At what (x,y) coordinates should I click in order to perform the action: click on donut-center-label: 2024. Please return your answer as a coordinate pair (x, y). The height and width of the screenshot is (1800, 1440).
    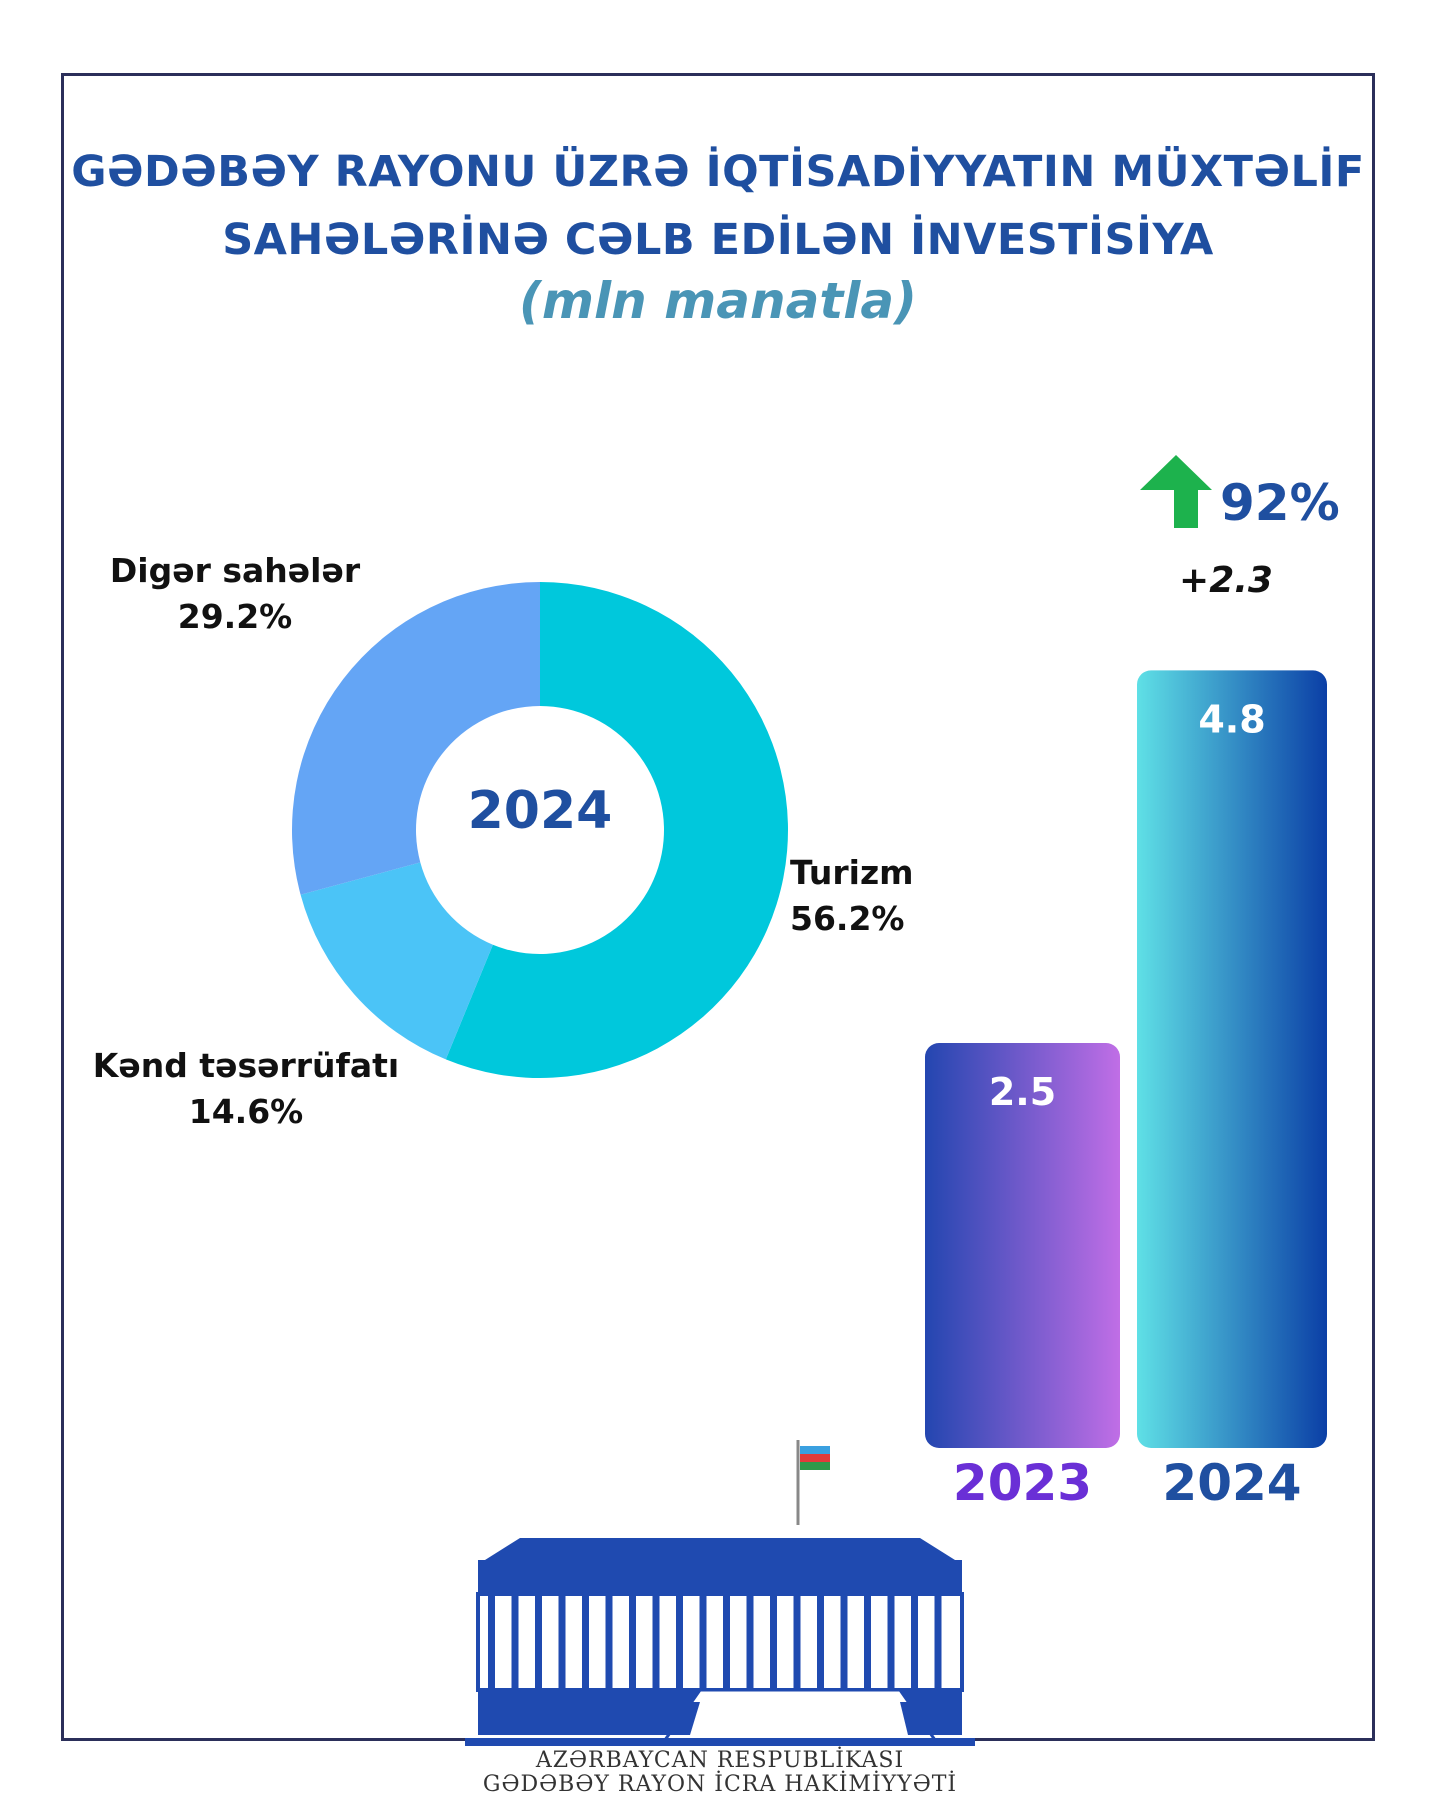
    Looking at the image, I should click on (540, 811).